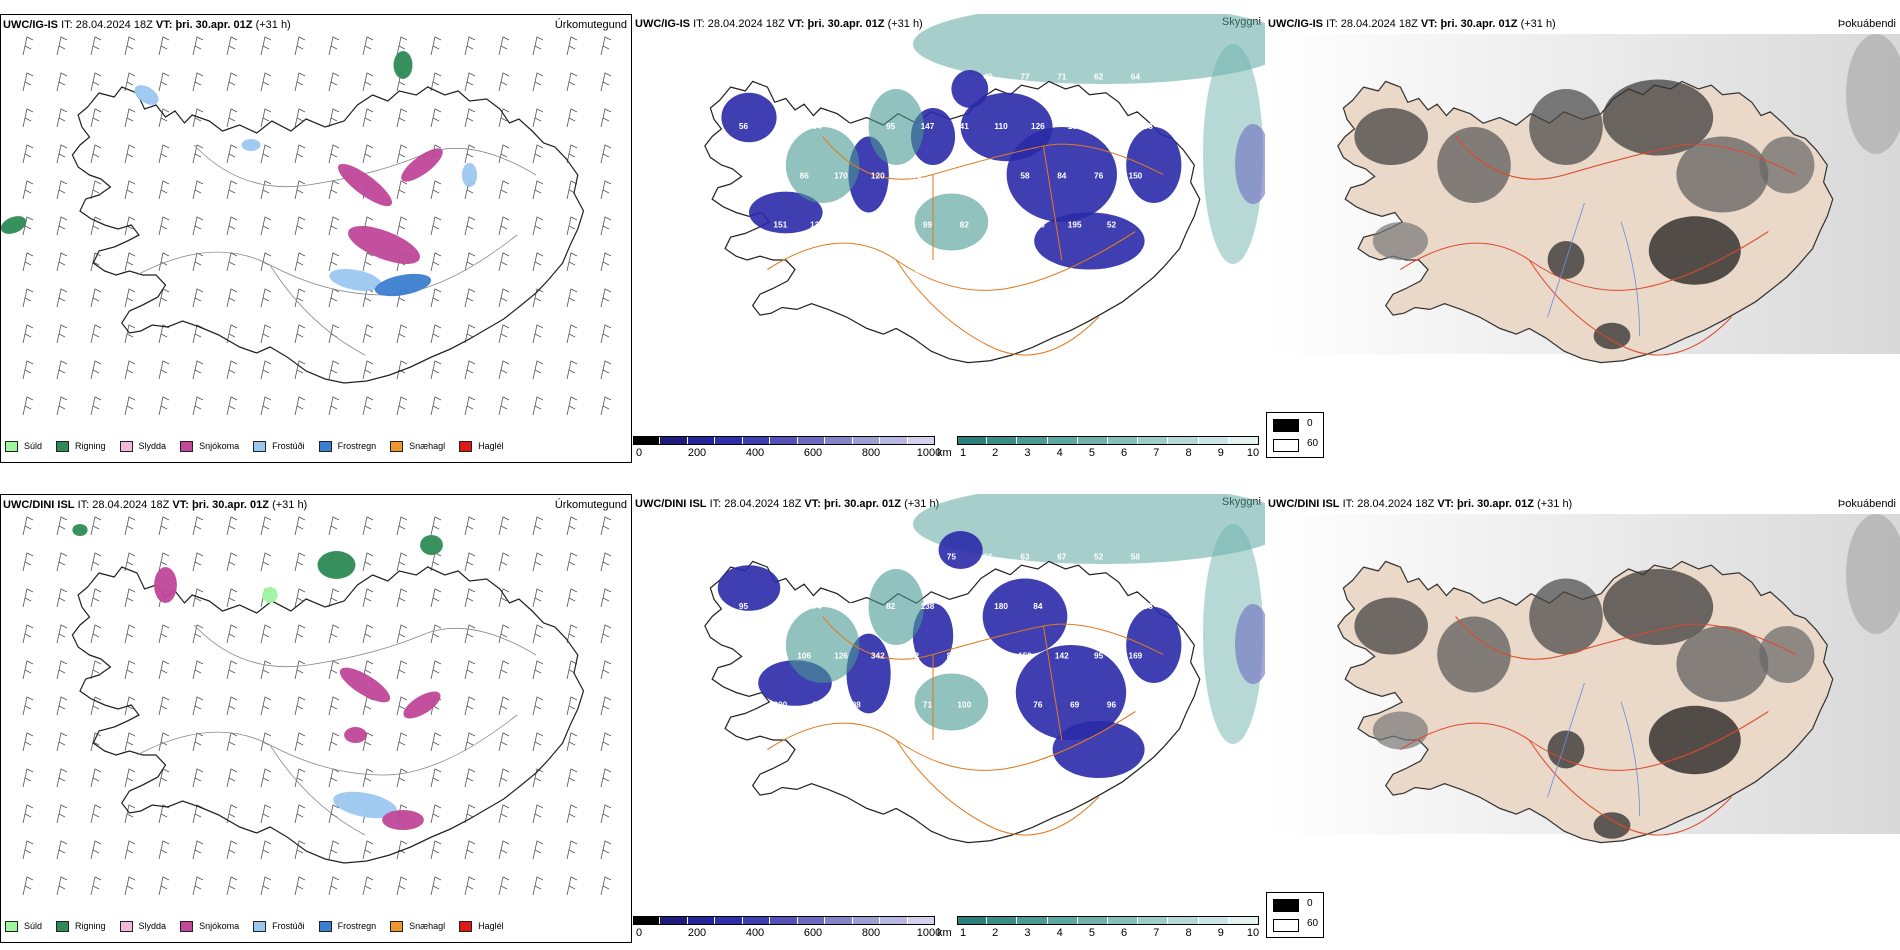 This screenshot has height=950, width=1900. Describe the element at coordinates (1100, 927) in the screenshot. I see `visibility-km-colorbar: km 1 2 3 4 5 6 7 8 9 10` at that location.